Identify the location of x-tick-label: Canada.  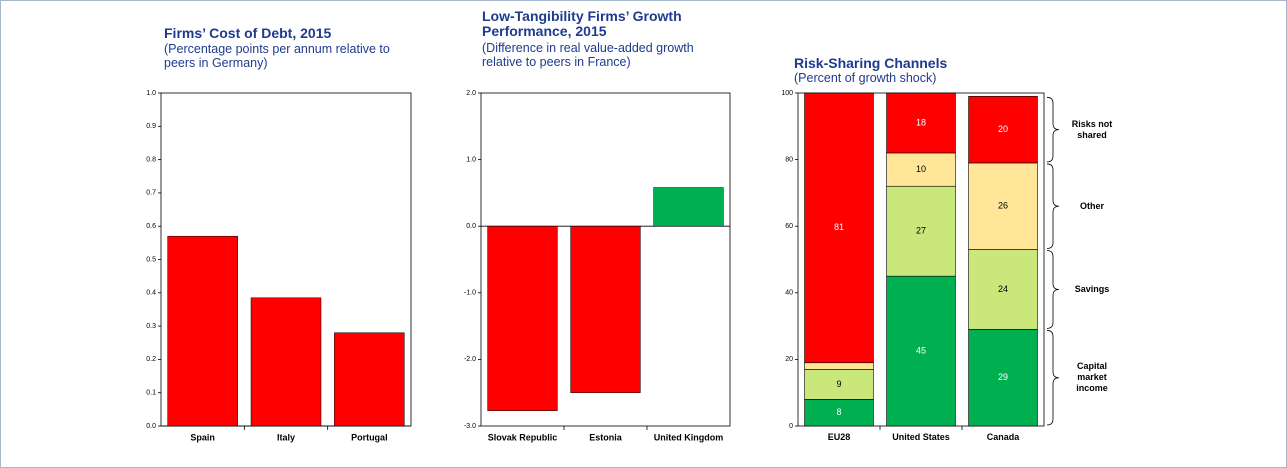
(1003, 437).